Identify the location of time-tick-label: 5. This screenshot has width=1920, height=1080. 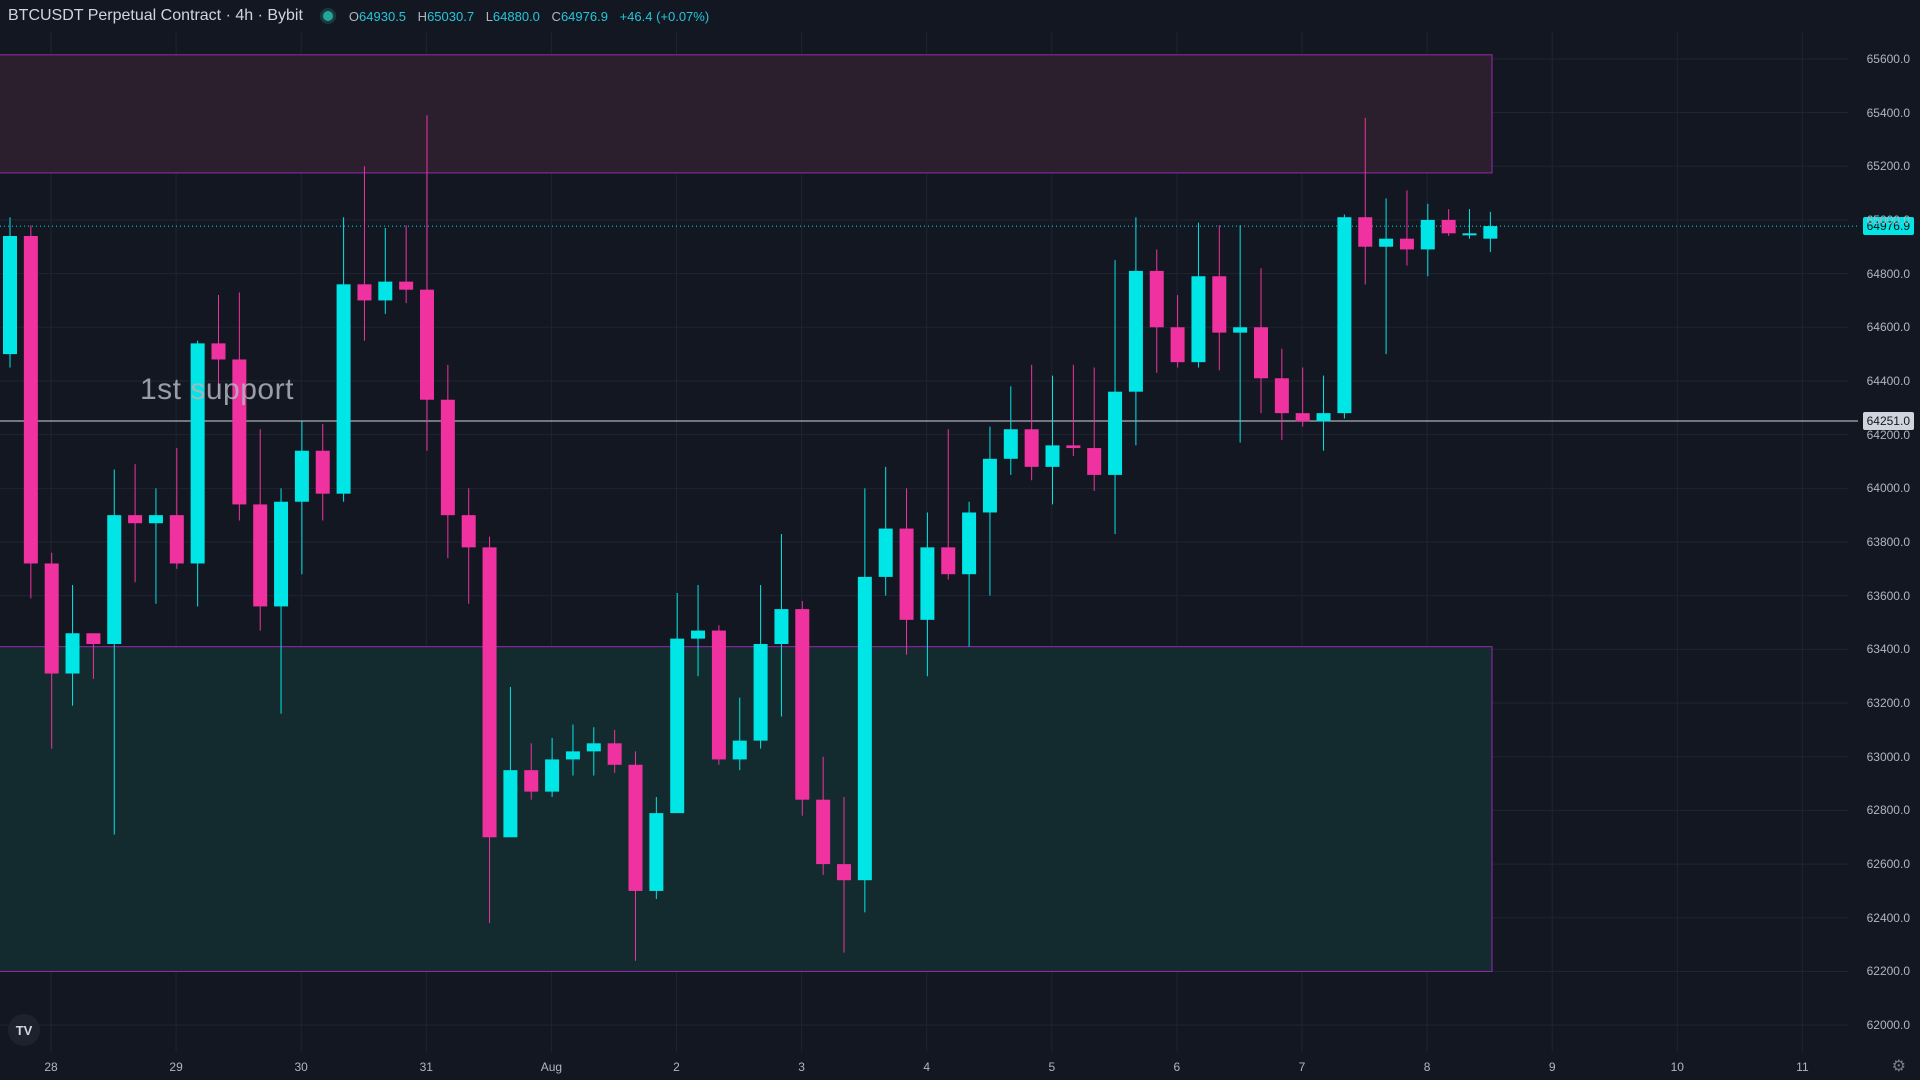
(1052, 1067).